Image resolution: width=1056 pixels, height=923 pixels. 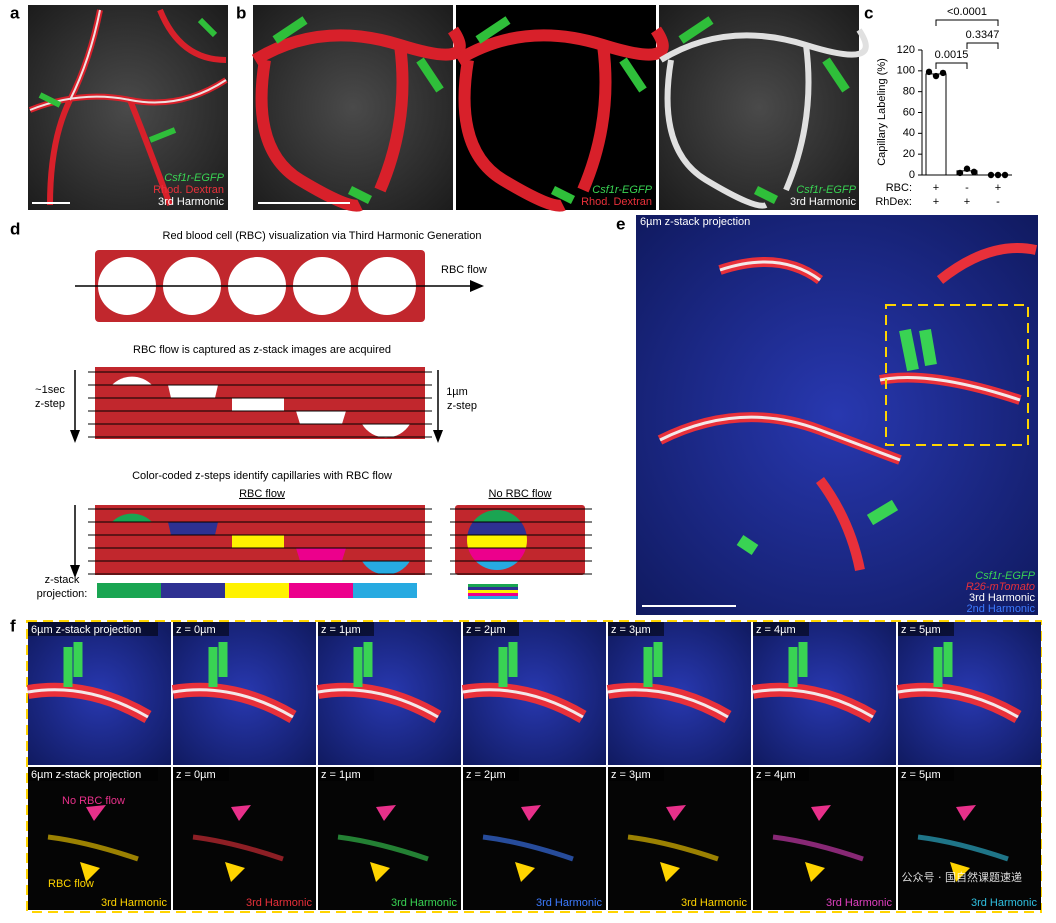 What do you see at coordinates (520, 494) in the screenshot?
I see `flow-label: No RBC flow` at bounding box center [520, 494].